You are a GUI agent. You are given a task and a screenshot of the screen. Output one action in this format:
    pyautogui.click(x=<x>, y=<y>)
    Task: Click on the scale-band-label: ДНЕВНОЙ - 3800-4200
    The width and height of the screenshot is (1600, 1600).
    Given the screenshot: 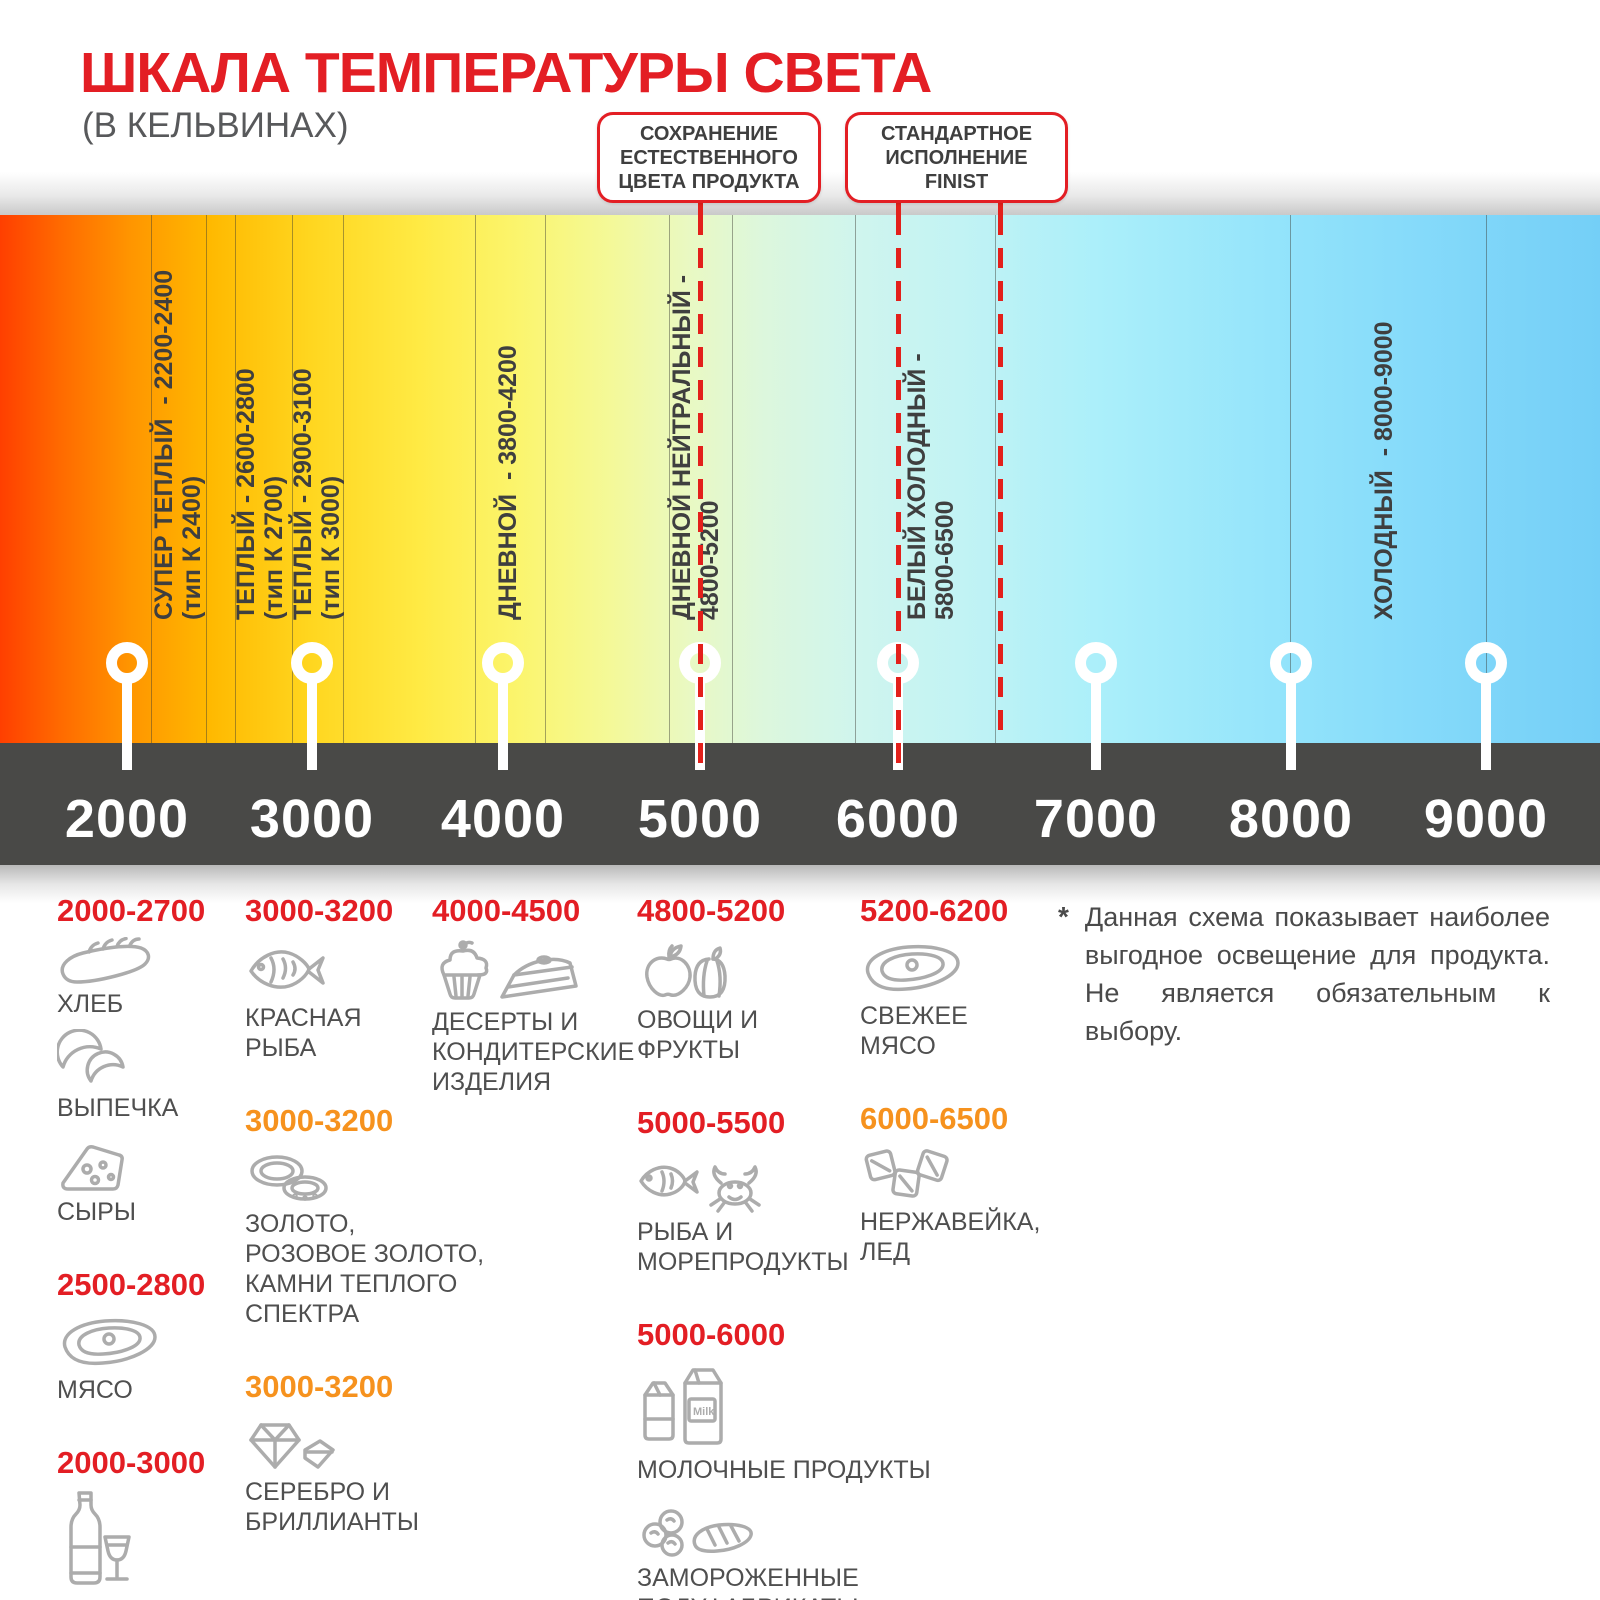 What is the action you would take?
    pyautogui.click(x=508, y=482)
    